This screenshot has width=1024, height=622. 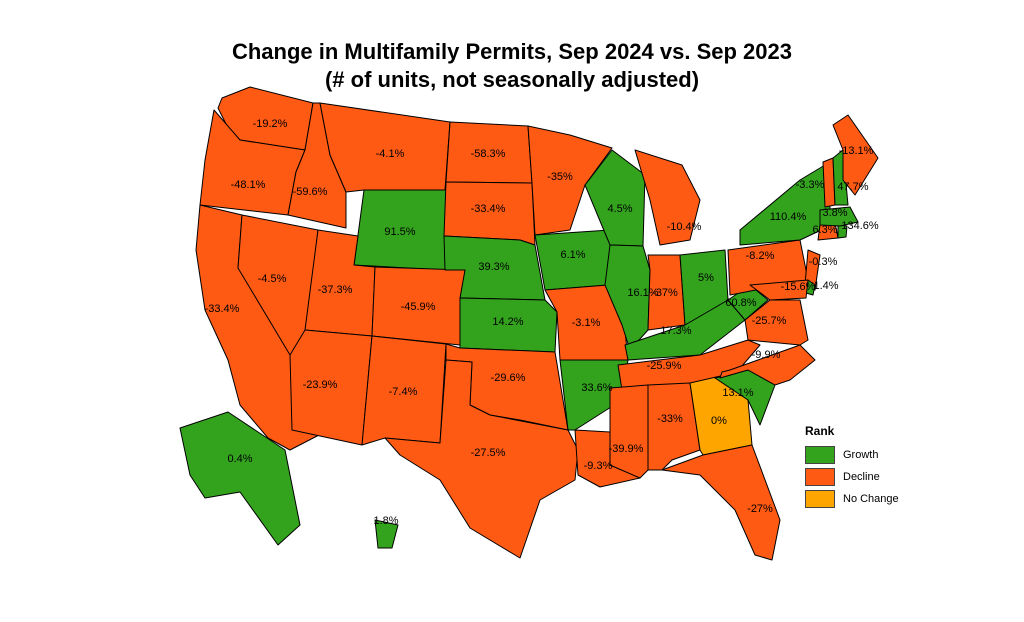 I want to click on state-label-al: -33%, so click(x=670, y=419).